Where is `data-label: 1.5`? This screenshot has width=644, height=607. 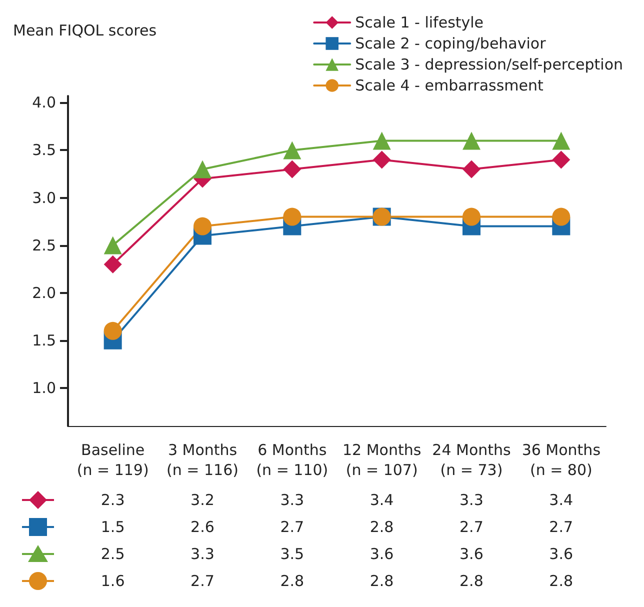 data-label: 1.5 is located at coordinates (113, 527).